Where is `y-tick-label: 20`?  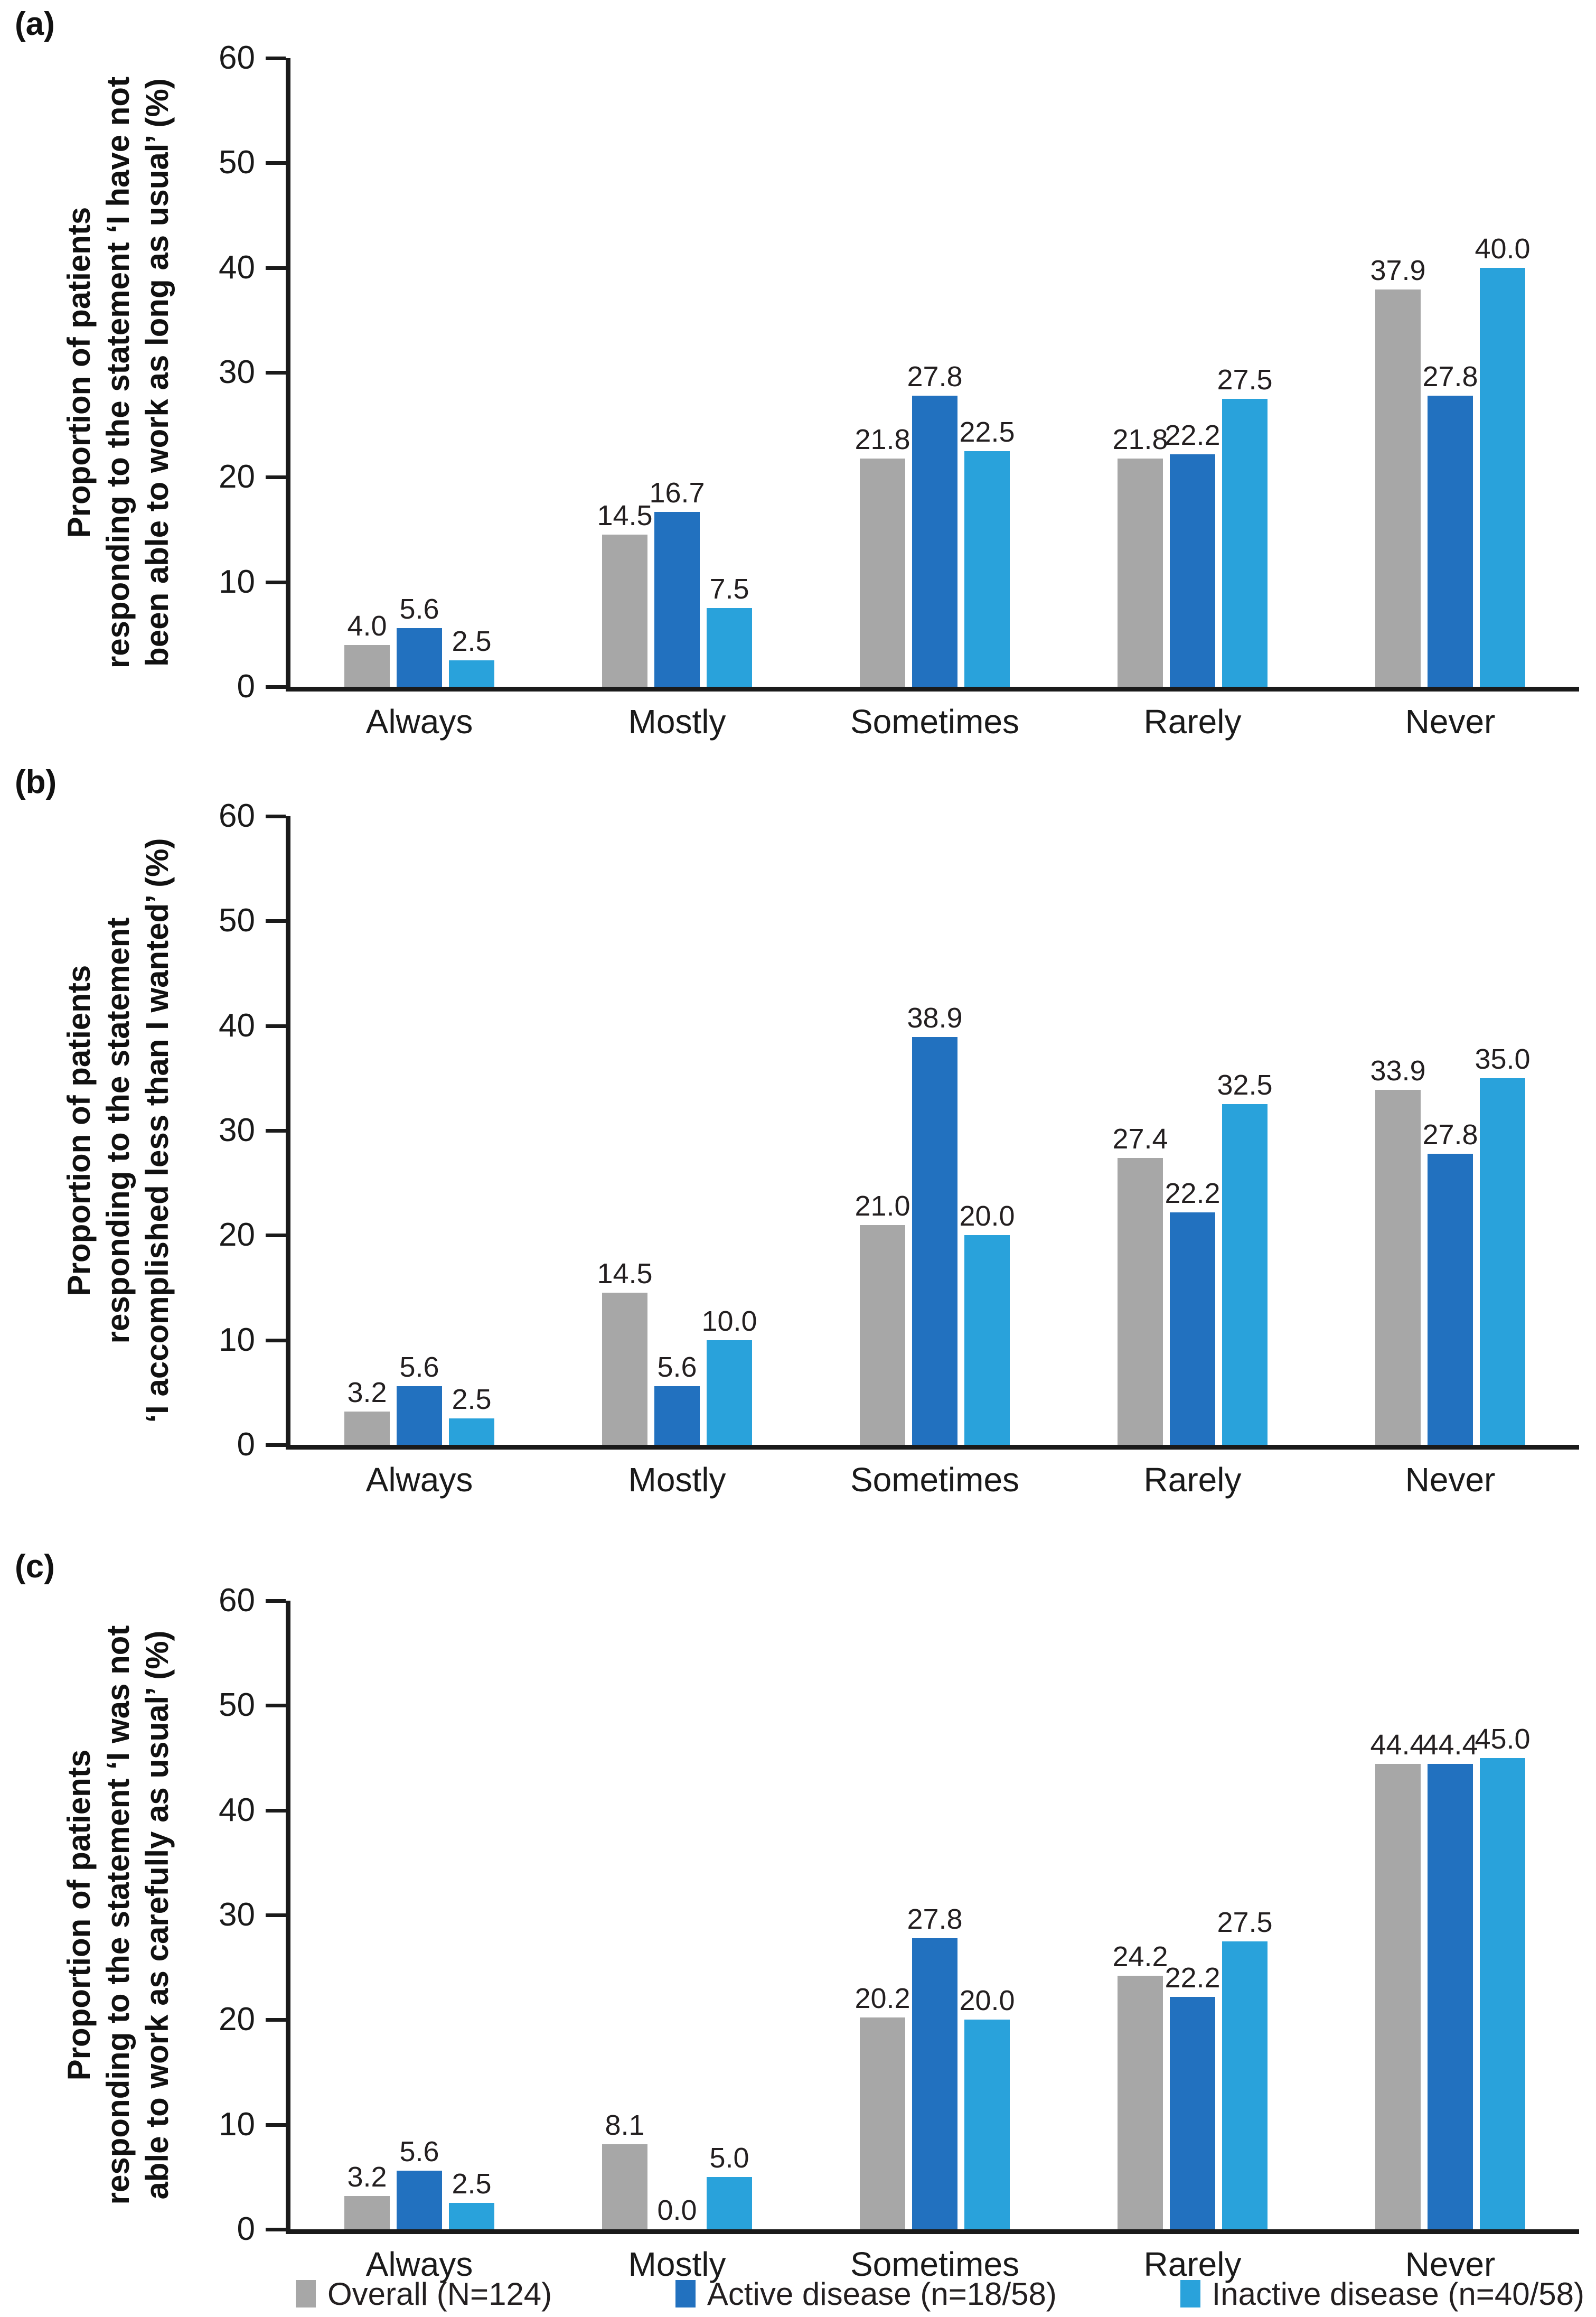 y-tick-label: 20 is located at coordinates (237, 1235).